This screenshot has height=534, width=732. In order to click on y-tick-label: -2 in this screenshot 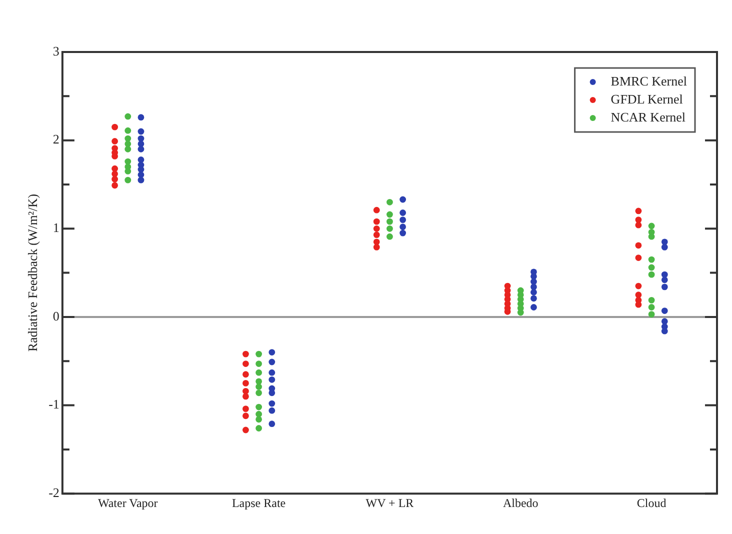, I will do `click(54, 492)`.